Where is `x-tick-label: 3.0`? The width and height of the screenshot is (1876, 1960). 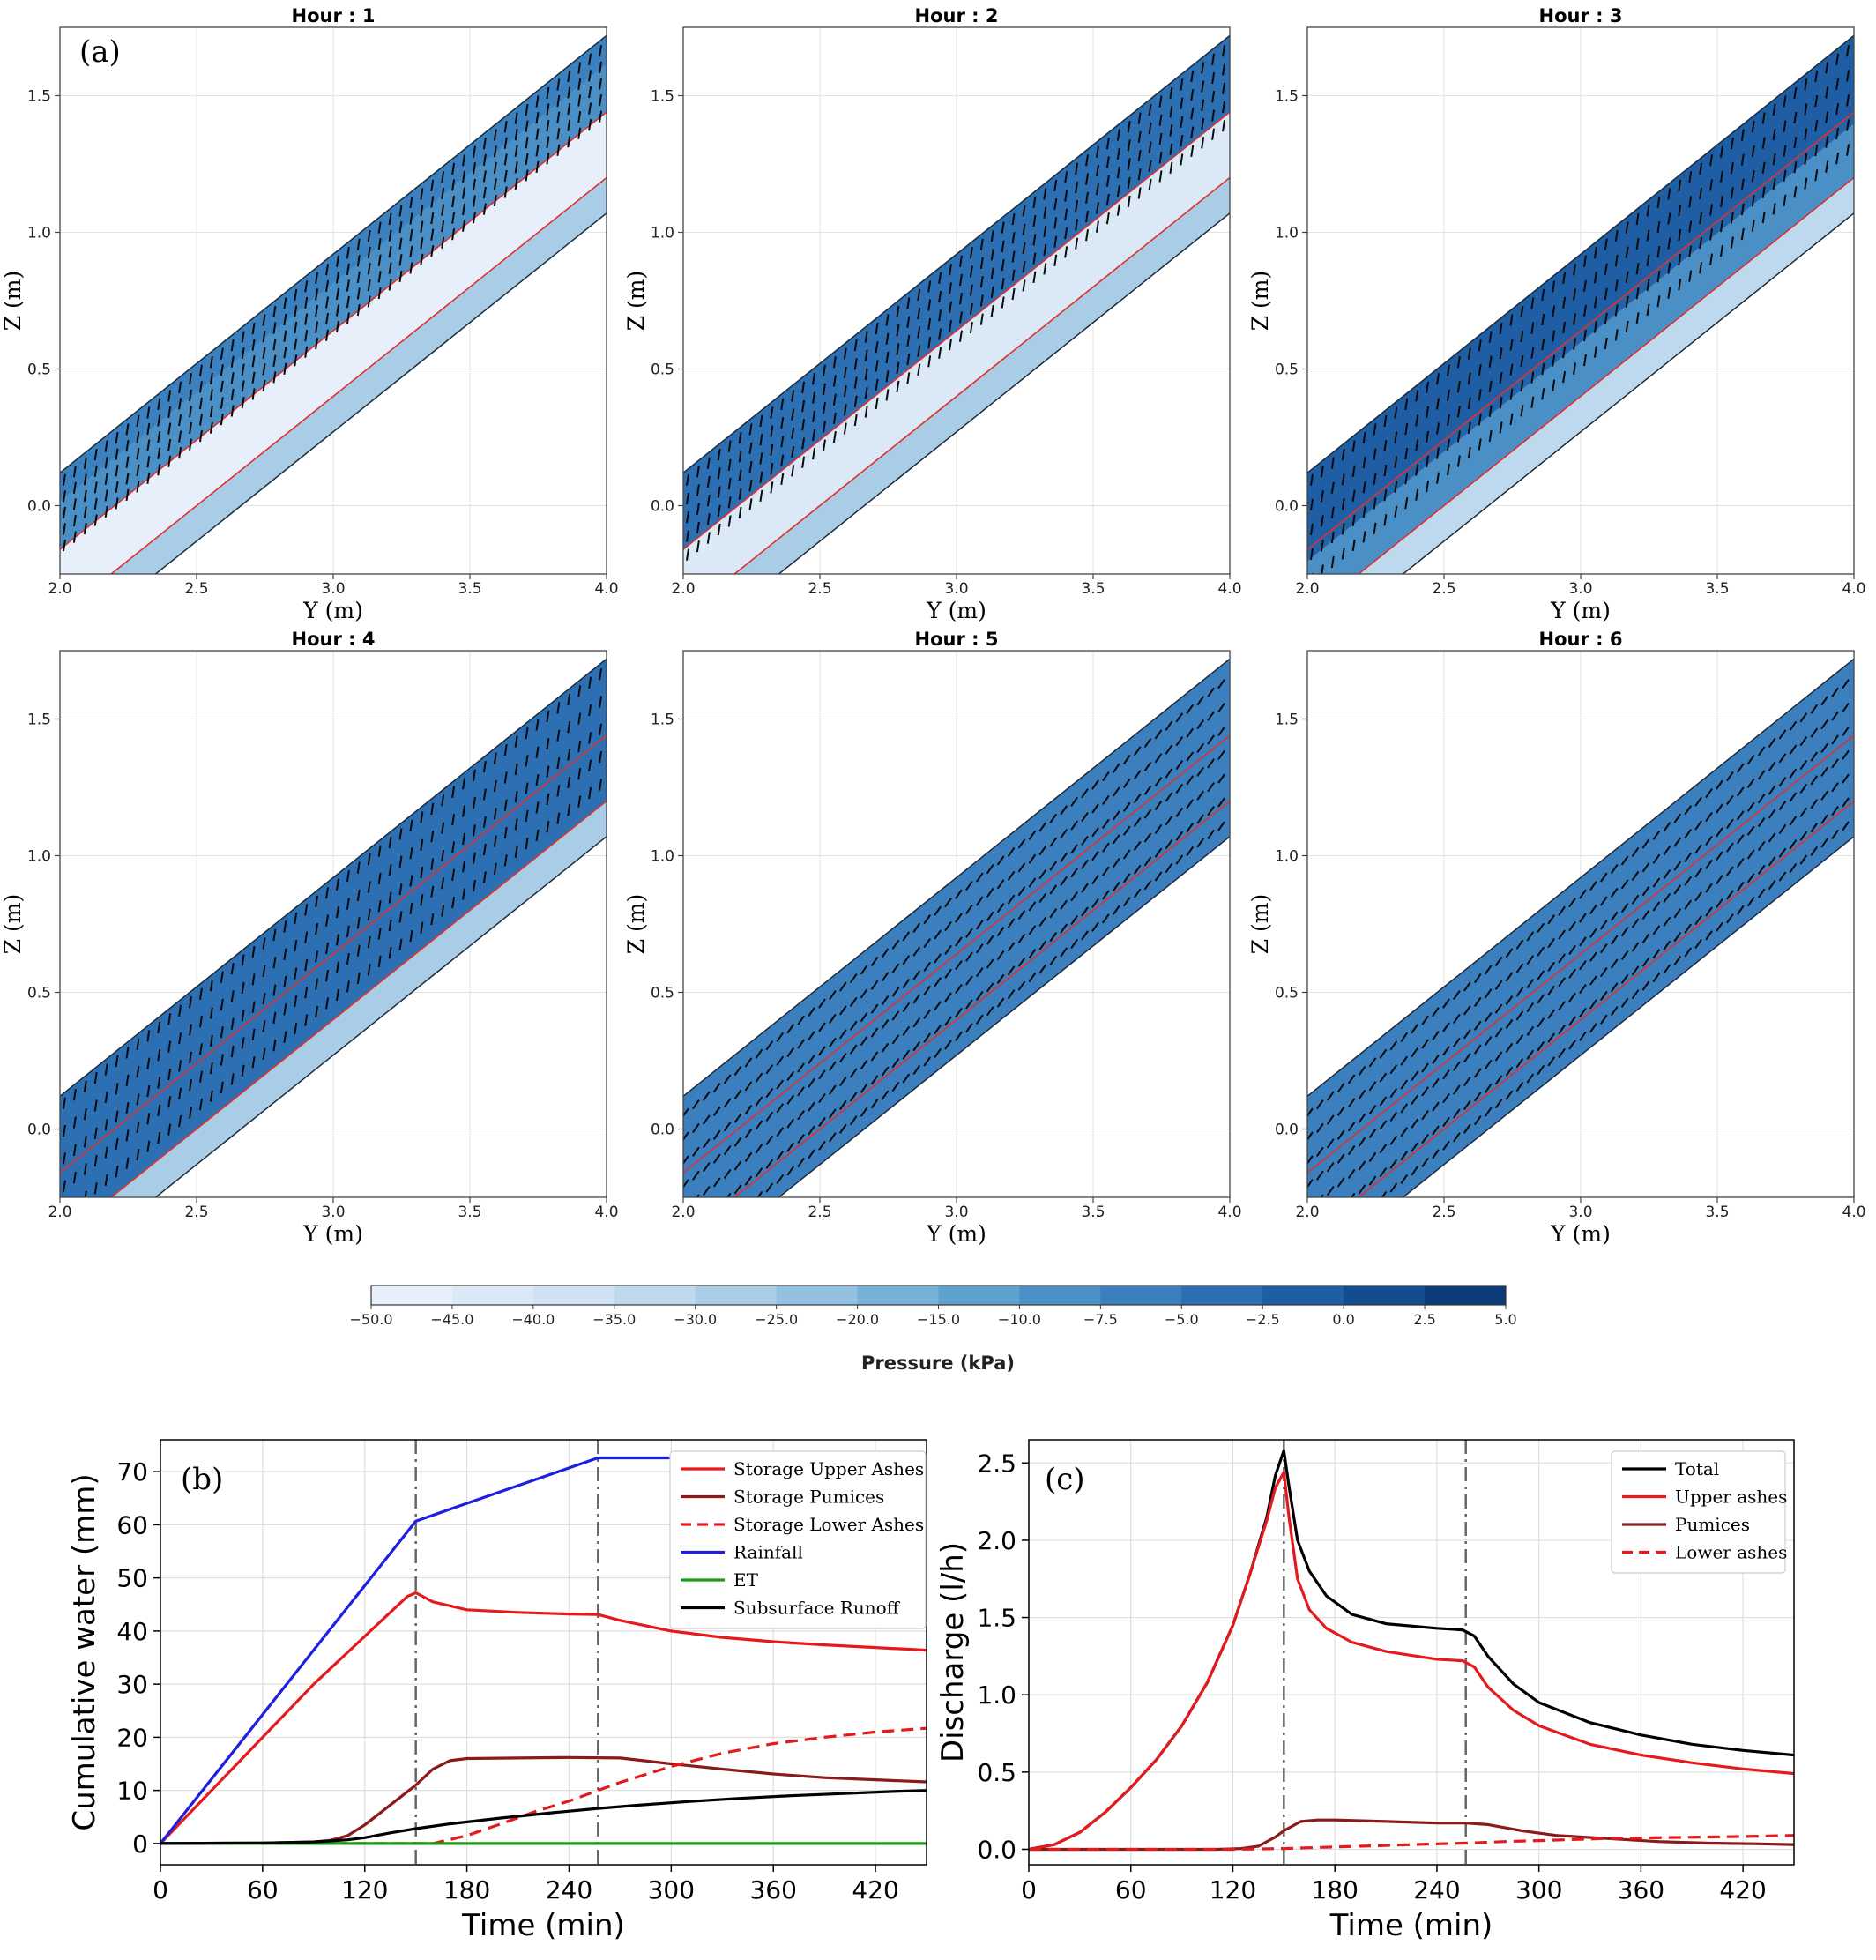 x-tick-label: 3.0 is located at coordinates (956, 1212).